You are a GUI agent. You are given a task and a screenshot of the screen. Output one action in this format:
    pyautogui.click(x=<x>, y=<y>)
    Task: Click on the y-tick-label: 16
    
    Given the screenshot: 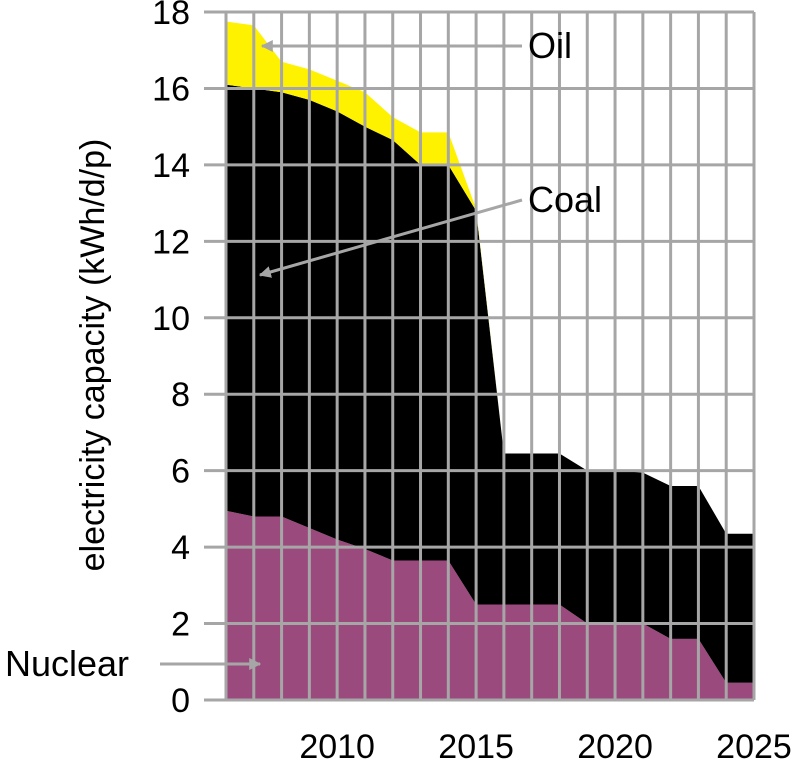 What is the action you would take?
    pyautogui.click(x=171, y=89)
    